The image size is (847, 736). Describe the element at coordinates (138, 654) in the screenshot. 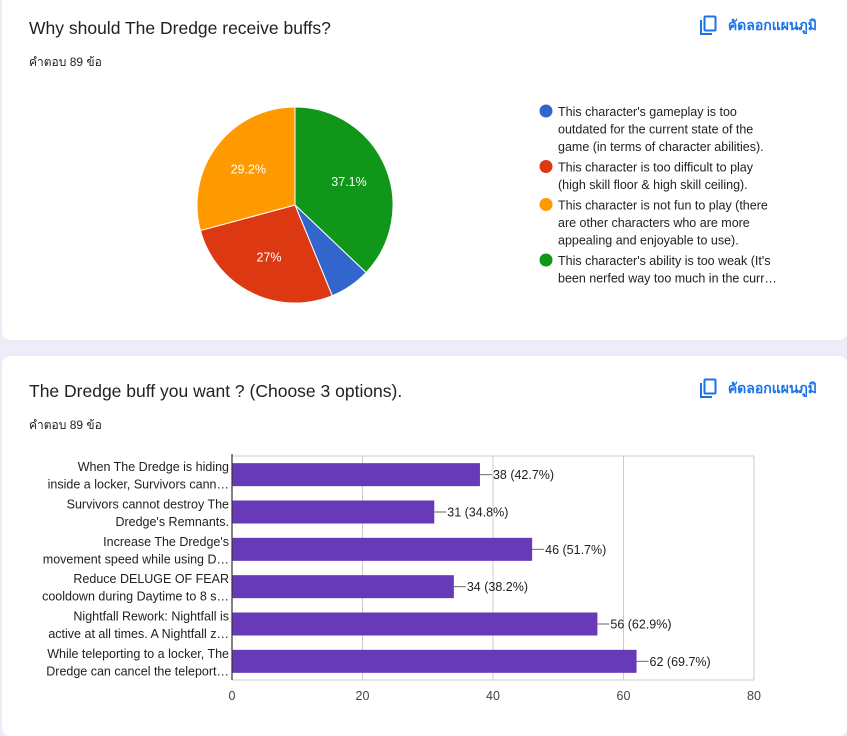

I see `category-label: While teleporting to a locker, The` at that location.